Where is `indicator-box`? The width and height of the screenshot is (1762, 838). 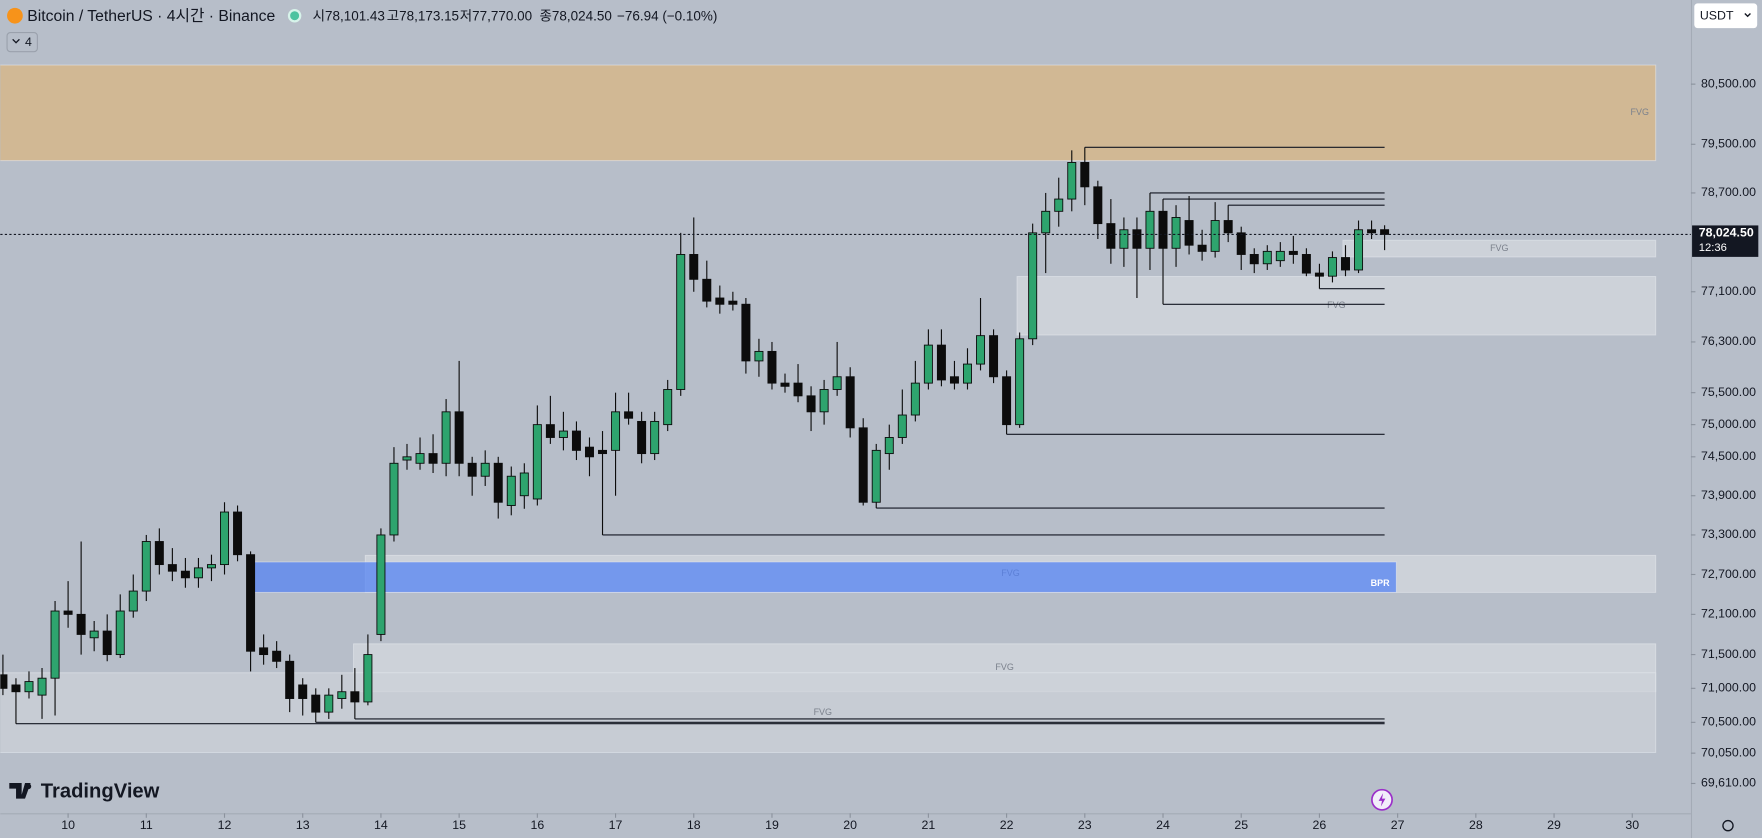
indicator-box is located at coordinates (22, 42).